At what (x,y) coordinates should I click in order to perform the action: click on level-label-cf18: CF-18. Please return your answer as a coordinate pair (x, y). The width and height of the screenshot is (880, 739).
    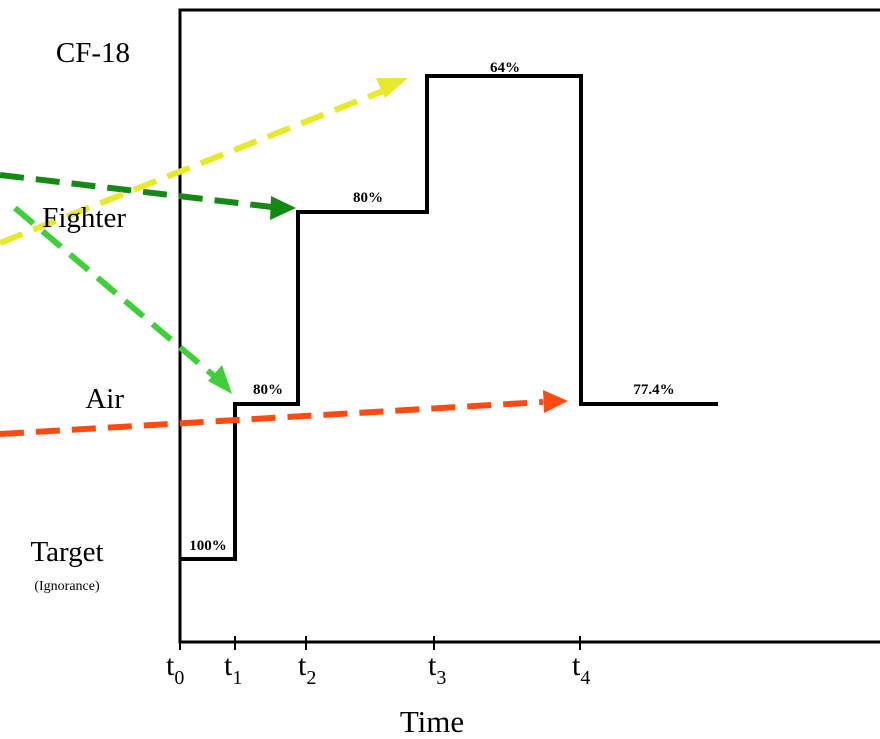
    Looking at the image, I should click on (93, 53).